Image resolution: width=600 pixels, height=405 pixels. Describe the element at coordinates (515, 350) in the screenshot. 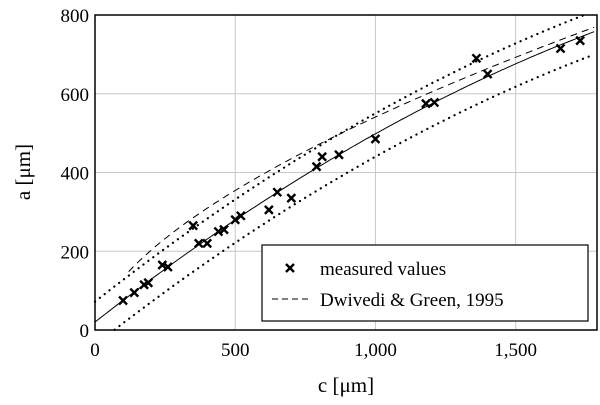

I see `x-tick-label: 1,500` at that location.